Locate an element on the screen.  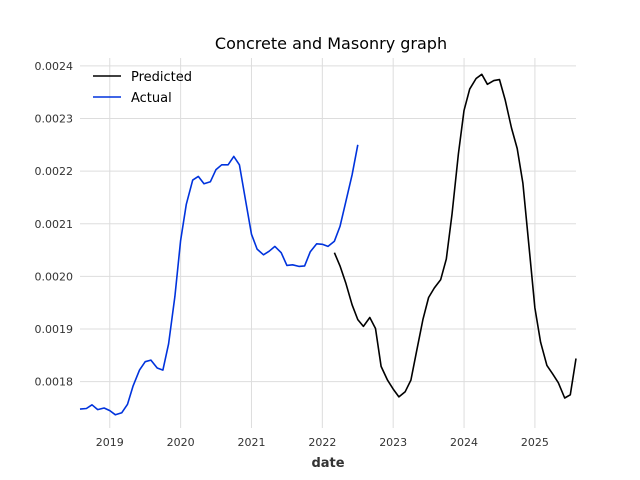
x-tick-label: 2020 is located at coordinates (181, 442).